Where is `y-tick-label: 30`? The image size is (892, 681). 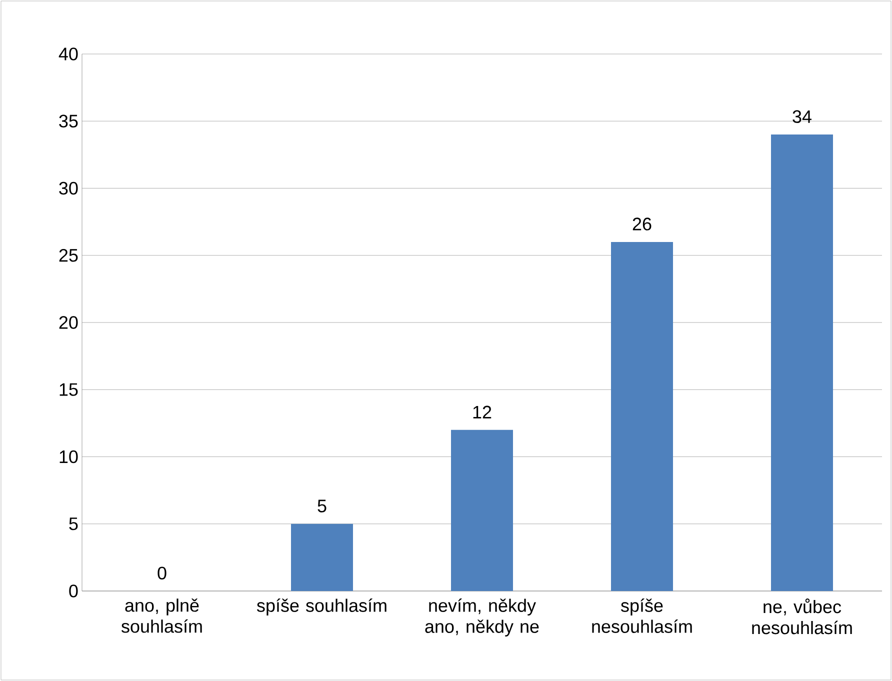 y-tick-label: 30 is located at coordinates (68, 188).